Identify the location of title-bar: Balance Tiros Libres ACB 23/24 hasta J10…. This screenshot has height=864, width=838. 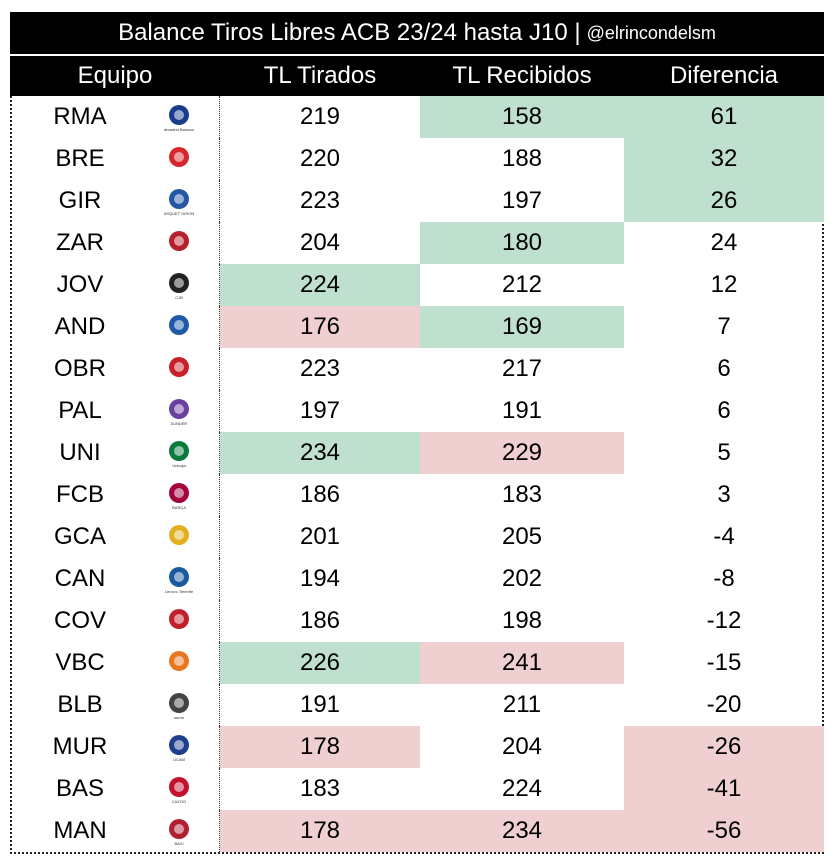
(417, 33).